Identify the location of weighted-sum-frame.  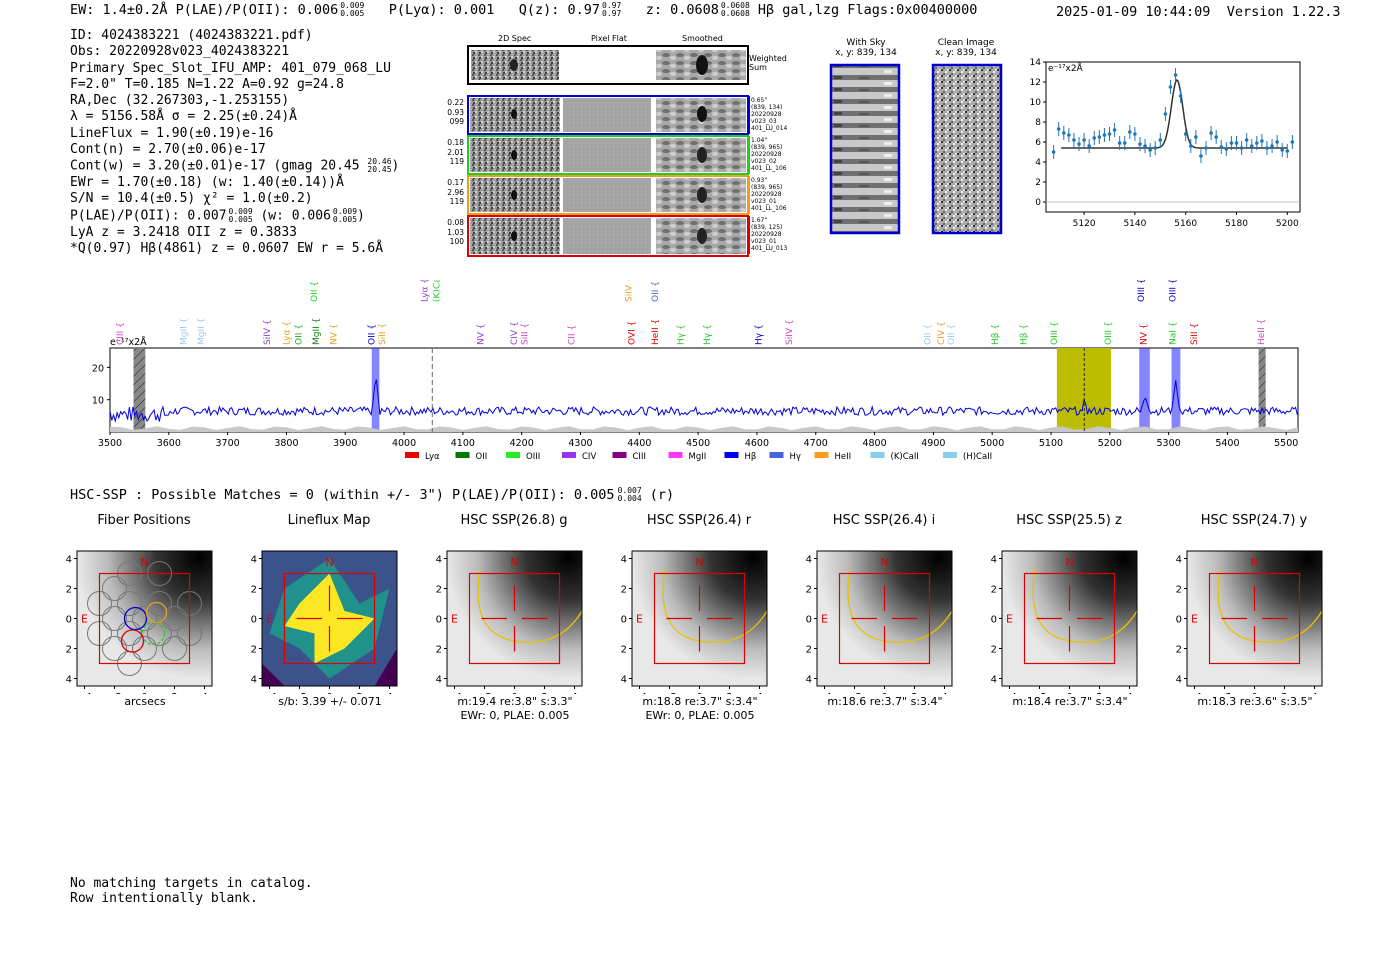
(608, 65).